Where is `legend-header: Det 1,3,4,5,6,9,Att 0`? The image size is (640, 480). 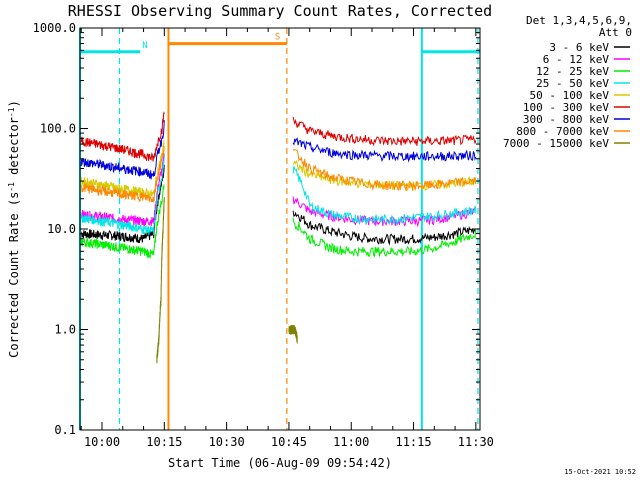 legend-header: Det 1,3,4,5,6,9,Att 0 is located at coordinates (579, 26).